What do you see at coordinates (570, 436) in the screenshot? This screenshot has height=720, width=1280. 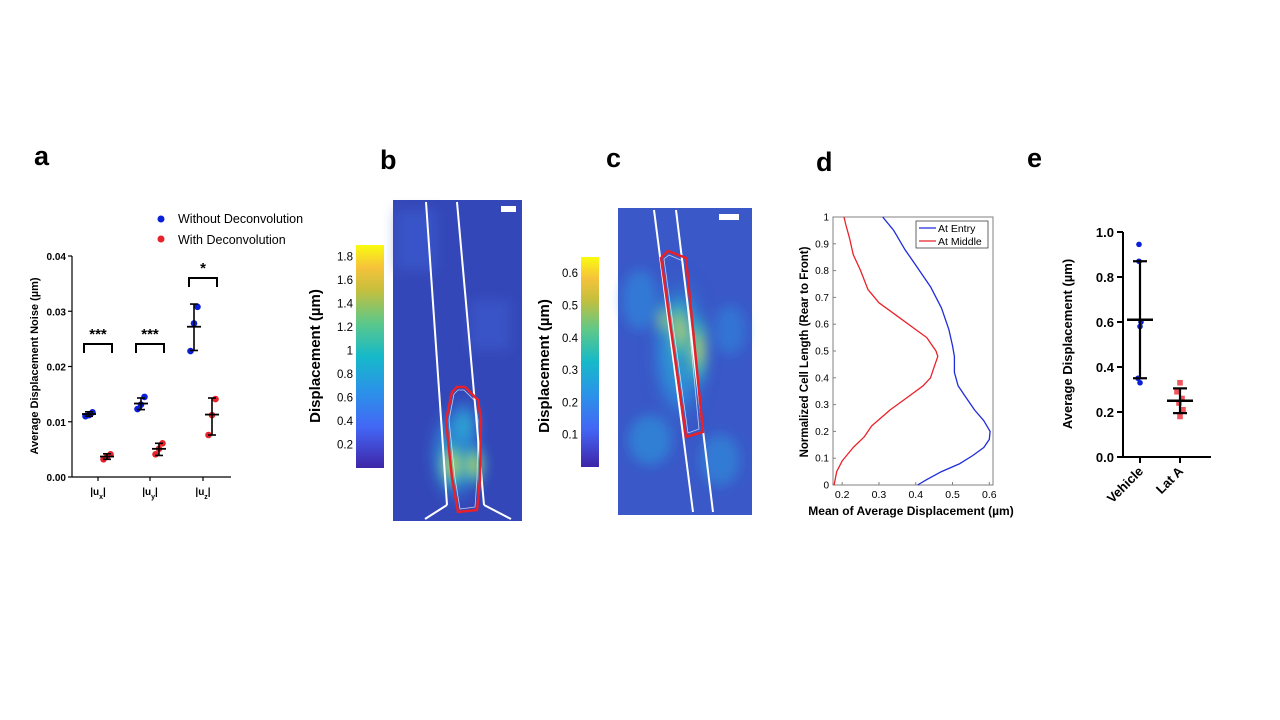 I see `panel-c-colorbar-tick-label: 0.1` at bounding box center [570, 436].